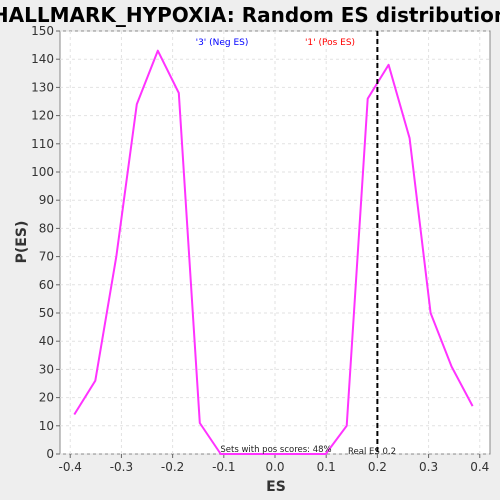 The width and height of the screenshot is (500, 500). What do you see at coordinates (222, 43) in the screenshot?
I see `neg-es-label: '3' (Neg ES)` at bounding box center [222, 43].